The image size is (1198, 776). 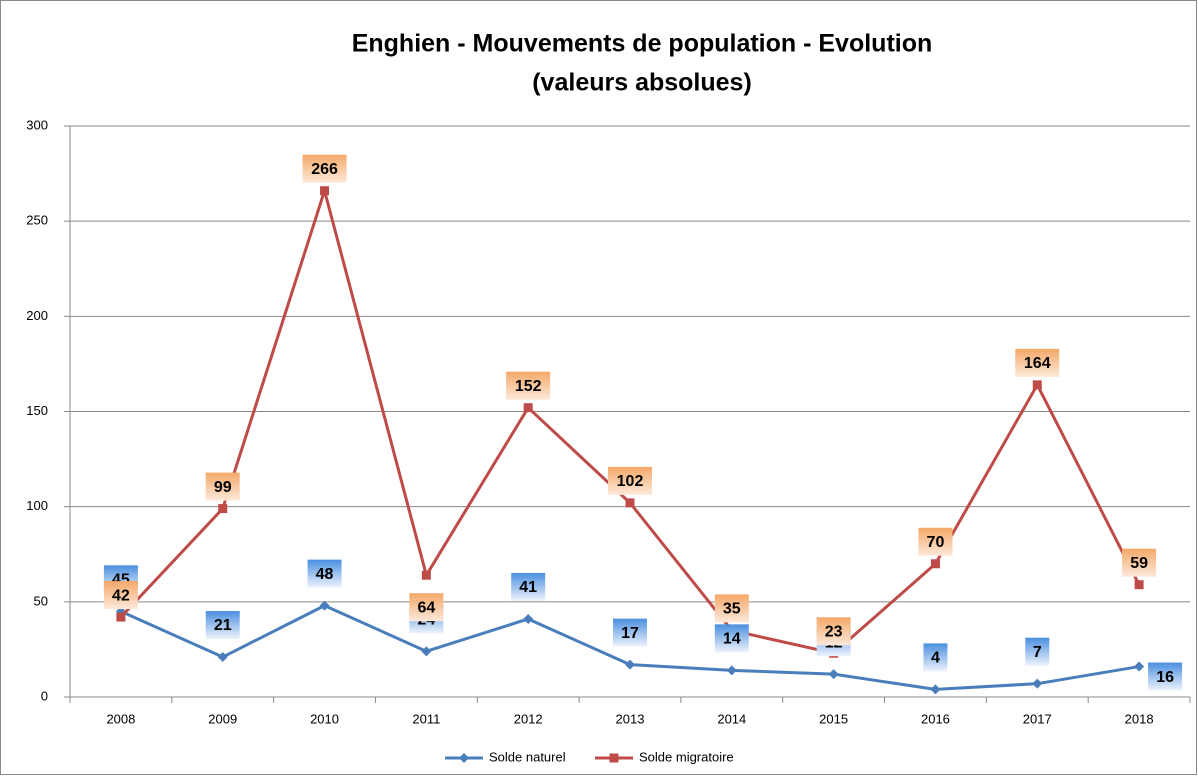 I want to click on y-tick-label: 0, so click(x=44, y=695).